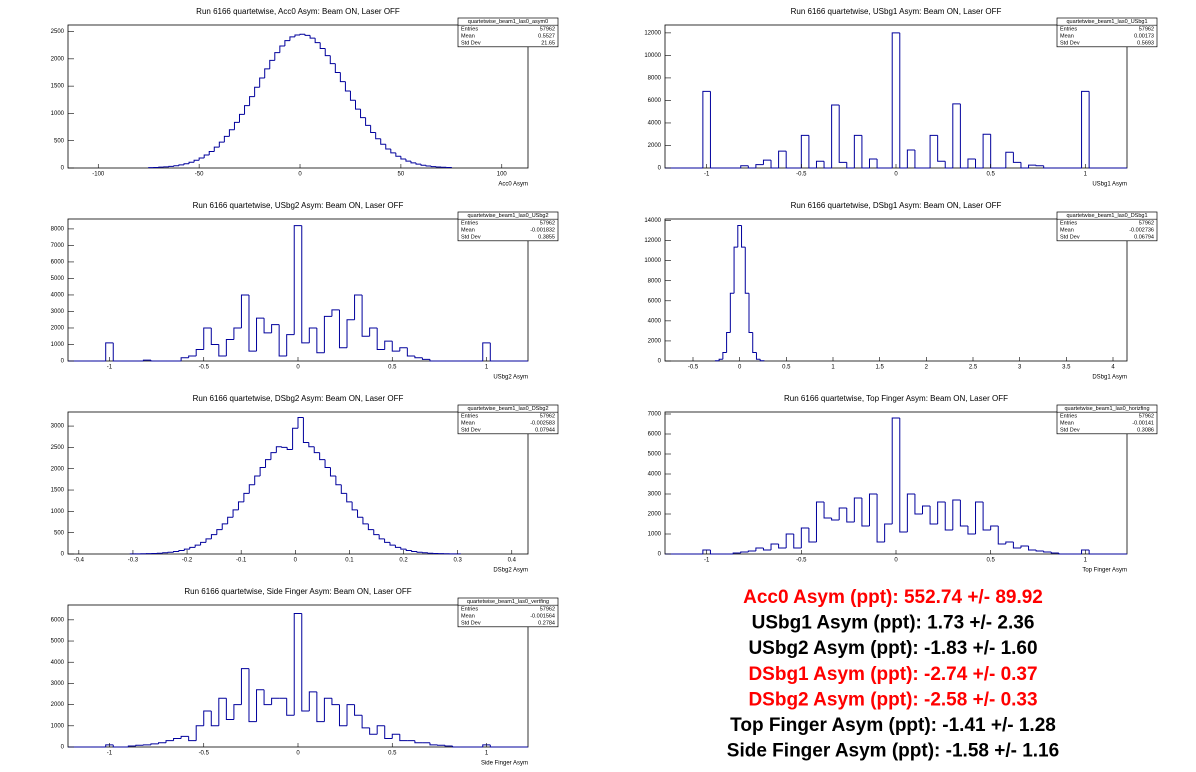 The height and width of the screenshot is (772, 1196). I want to click on stats-name: quartetwise_beam1_las0_DSbg1, so click(1106, 216).